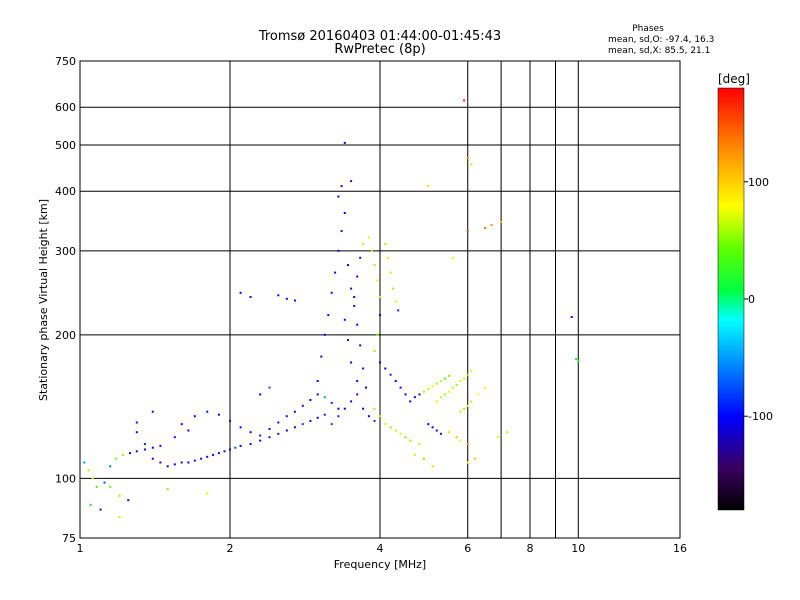  Describe the element at coordinates (648, 29) in the screenshot. I see `phase-info-heading: Phases` at that location.